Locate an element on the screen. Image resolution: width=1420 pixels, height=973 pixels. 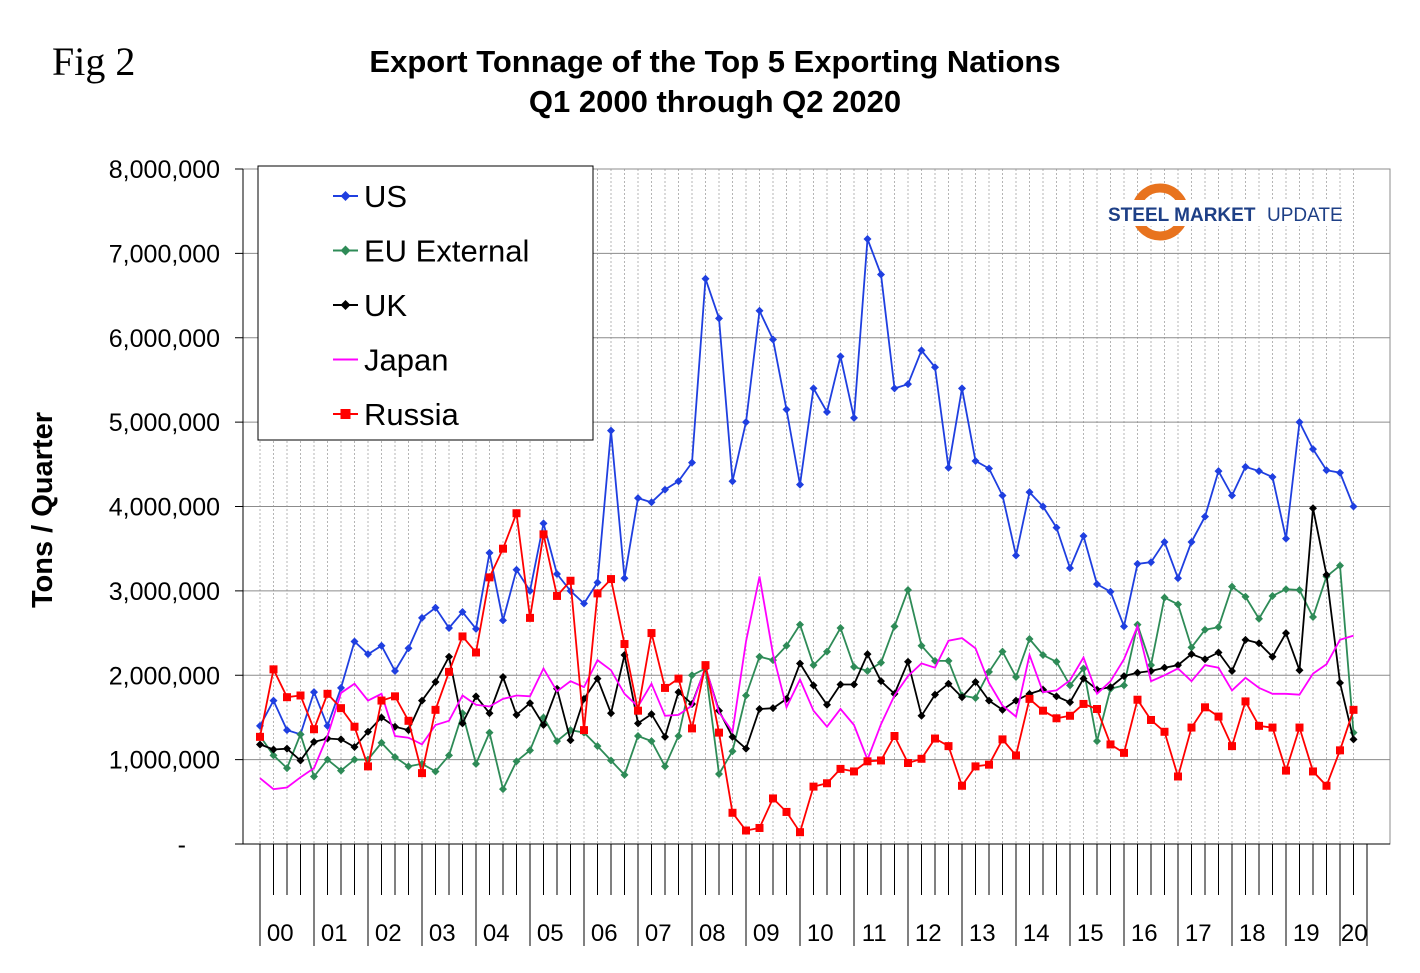
legend-label-japan: Japan is located at coordinates (406, 360).